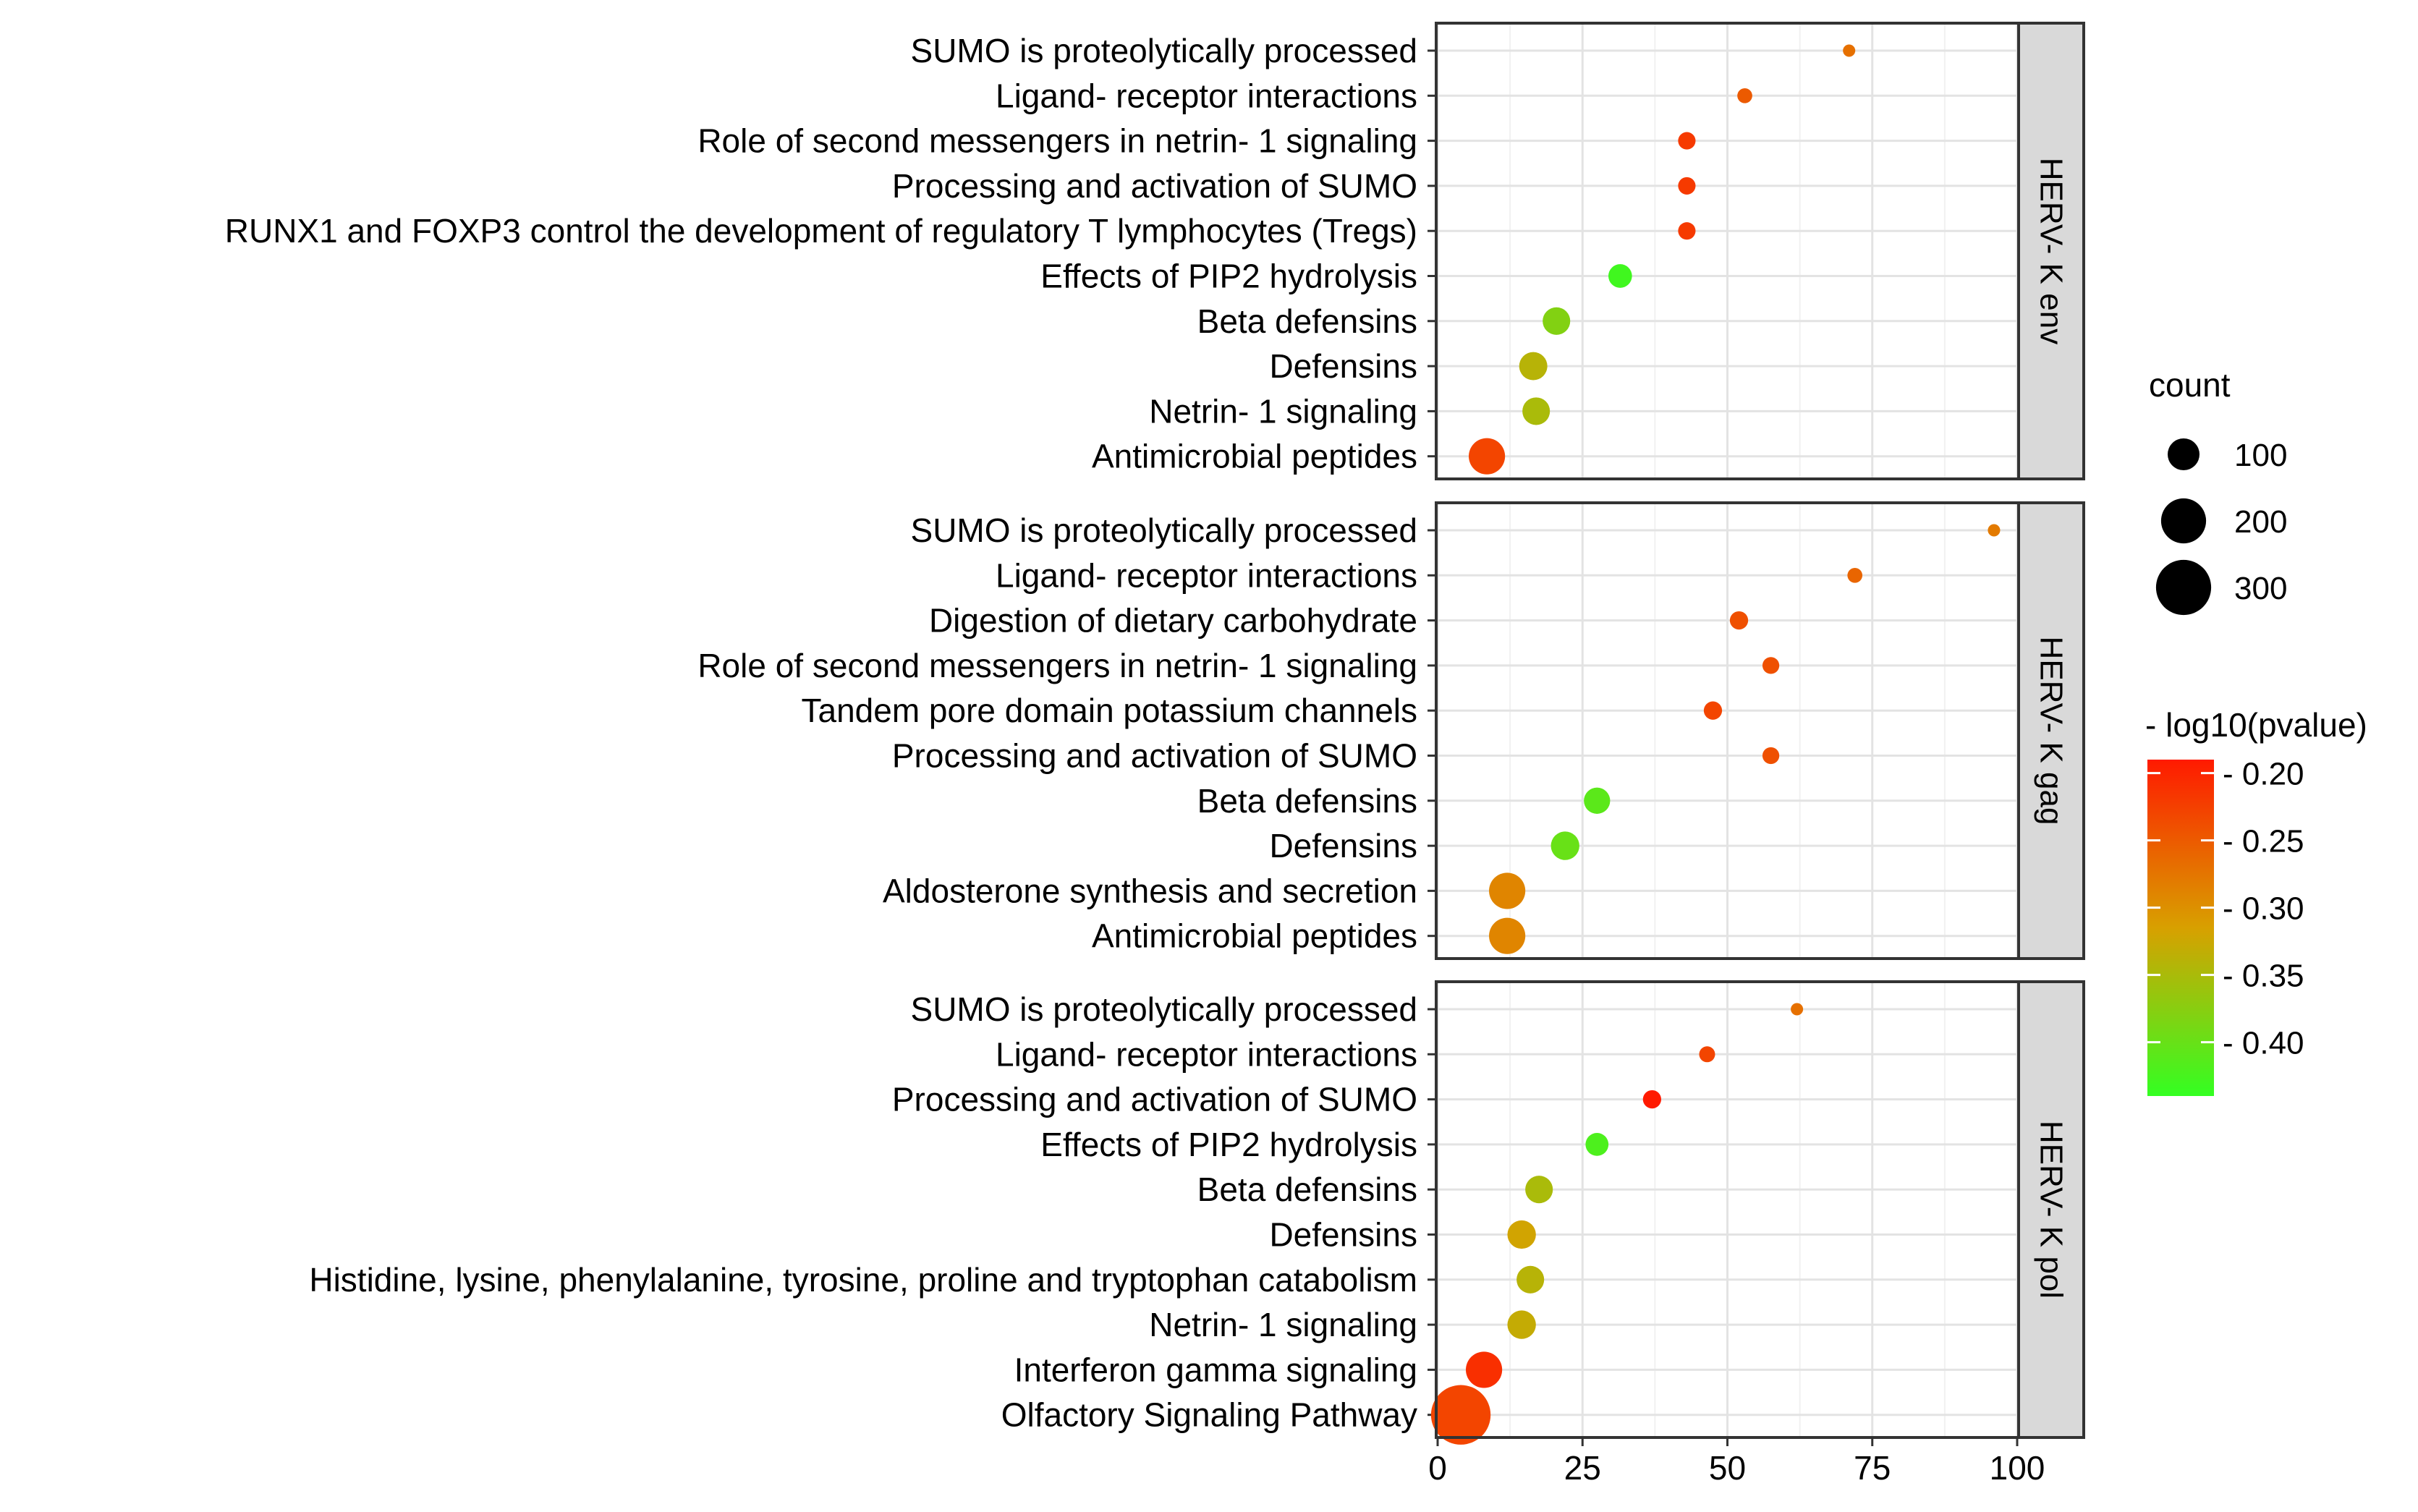 The width and height of the screenshot is (2418, 1512). What do you see at coordinates (1110, 710) in the screenshot?
I see `y-tick-label: Tandem pore domain potassium channels` at bounding box center [1110, 710].